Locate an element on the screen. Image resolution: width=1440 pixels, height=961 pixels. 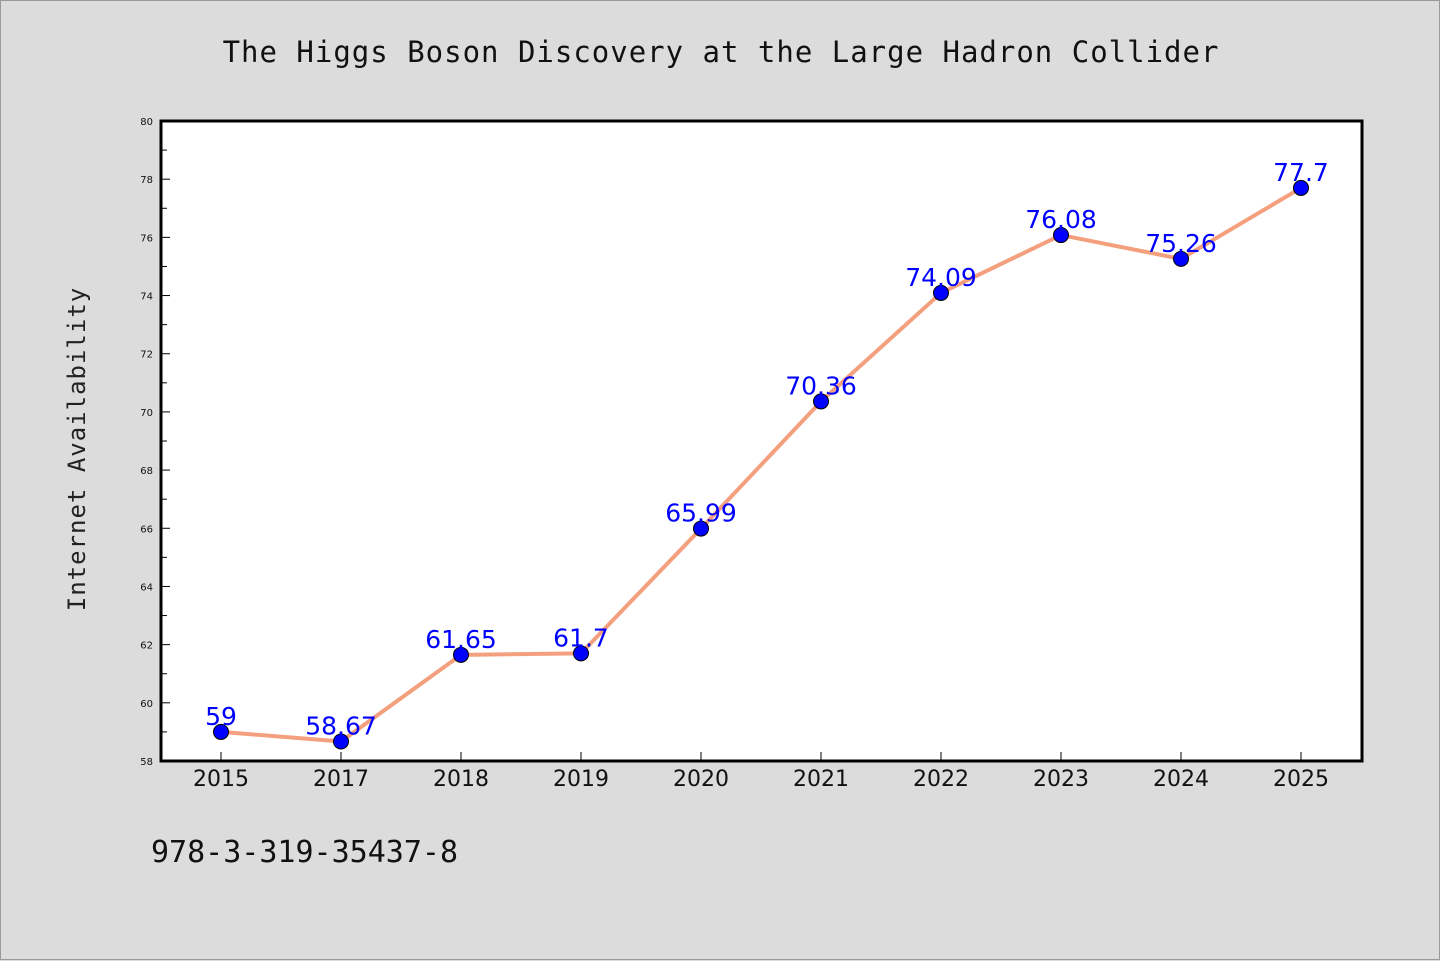
y-tick-label: 66 is located at coordinates (146, 529).